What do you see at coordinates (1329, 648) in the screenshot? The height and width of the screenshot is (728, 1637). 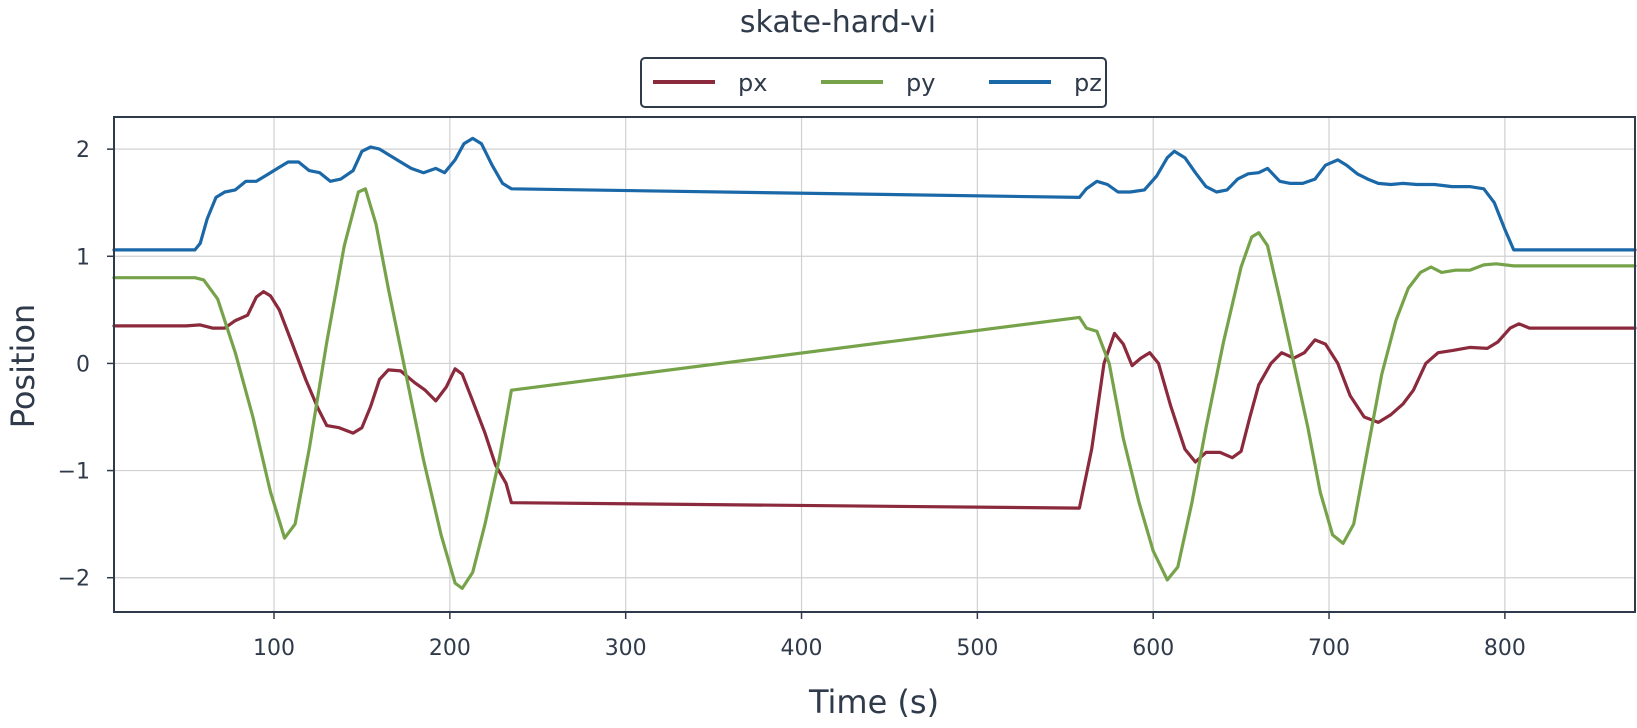 I see `x-tick-label: 700` at bounding box center [1329, 648].